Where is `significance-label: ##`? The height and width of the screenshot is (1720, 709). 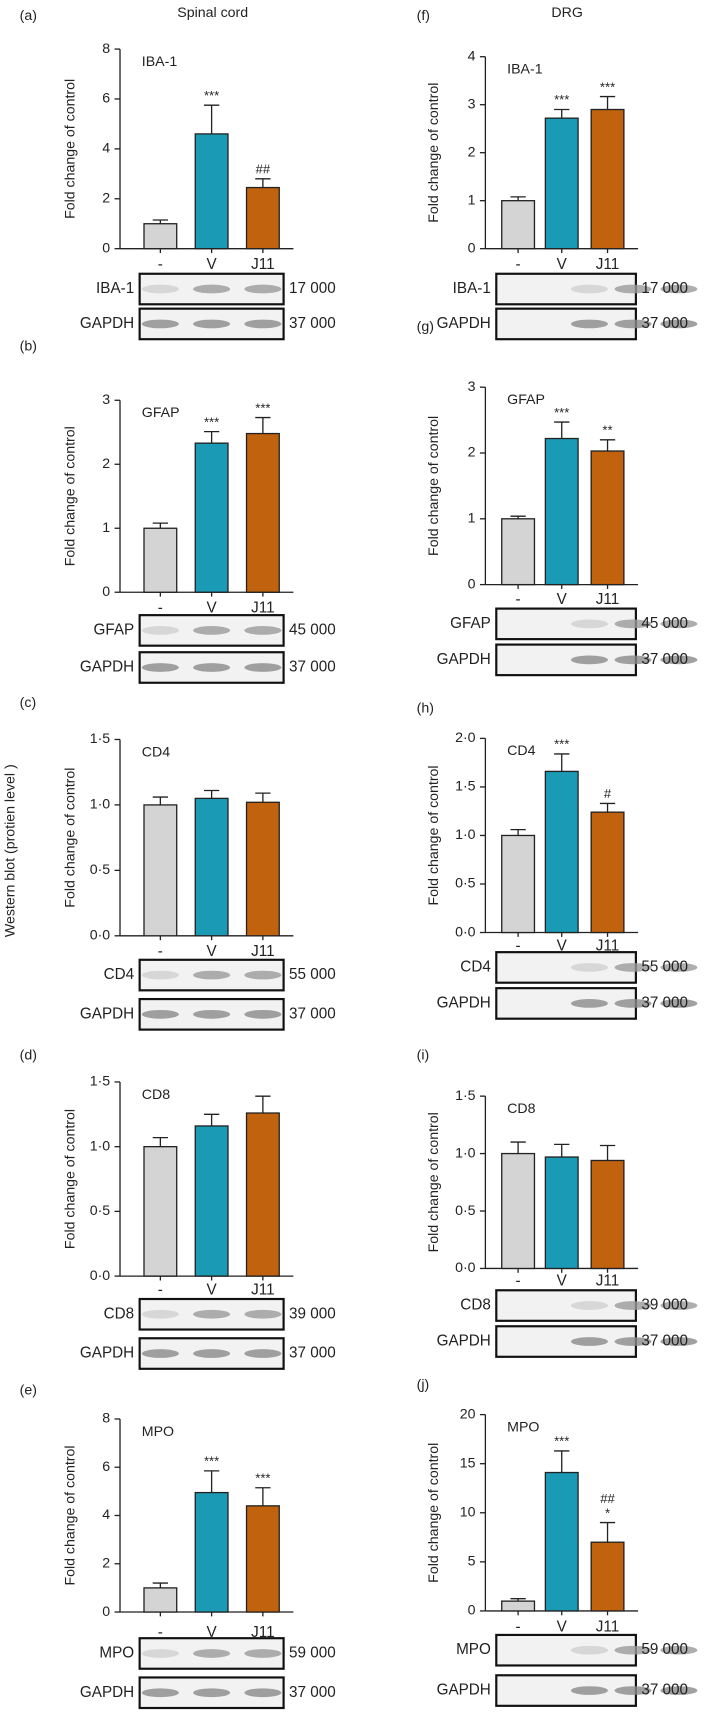 significance-label: ## is located at coordinates (263, 169).